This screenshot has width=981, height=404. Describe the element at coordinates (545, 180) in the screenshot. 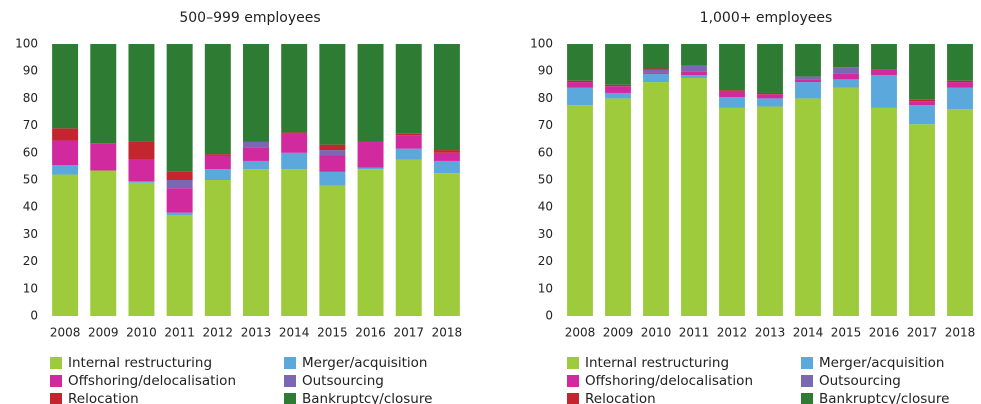

I see `y-tick-label: 50` at that location.